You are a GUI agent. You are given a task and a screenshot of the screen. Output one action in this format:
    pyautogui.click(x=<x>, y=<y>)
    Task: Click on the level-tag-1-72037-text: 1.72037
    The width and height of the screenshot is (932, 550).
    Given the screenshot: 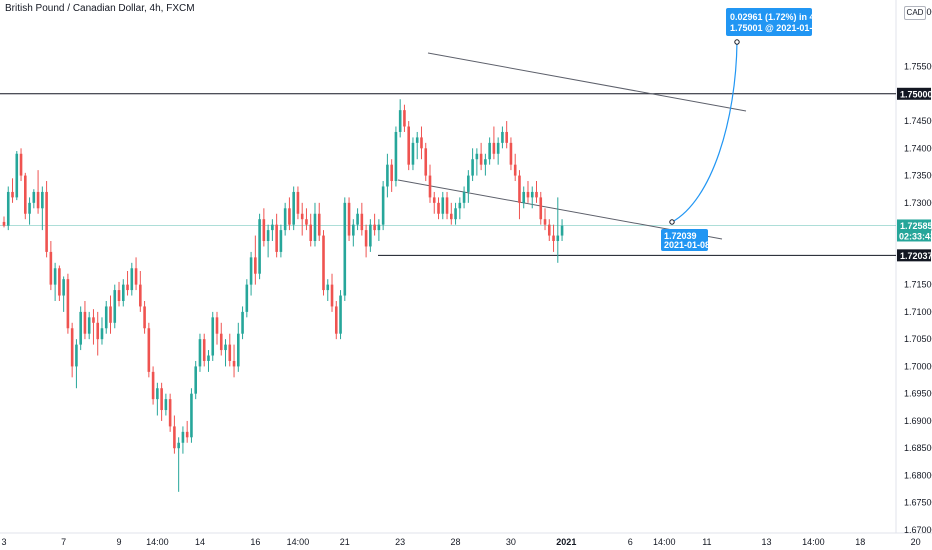 What is the action you would take?
    pyautogui.click(x=916, y=256)
    